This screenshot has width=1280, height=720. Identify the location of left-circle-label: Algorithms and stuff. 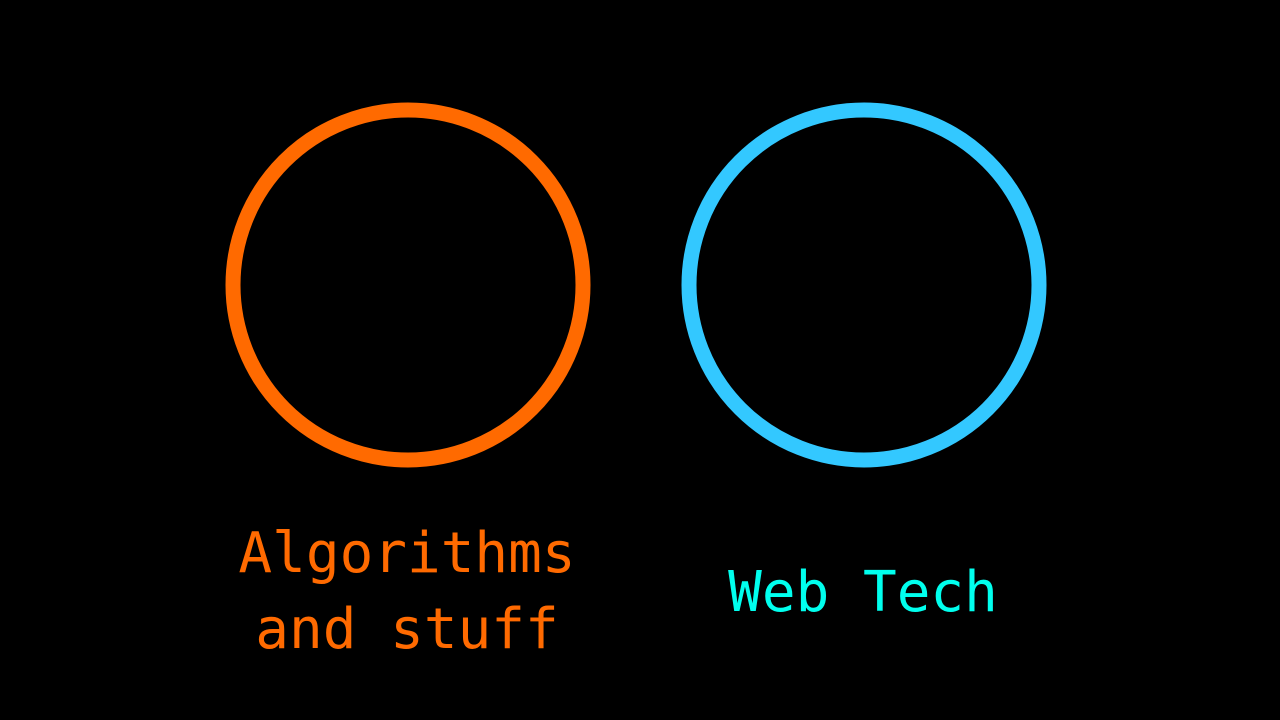
(407, 592).